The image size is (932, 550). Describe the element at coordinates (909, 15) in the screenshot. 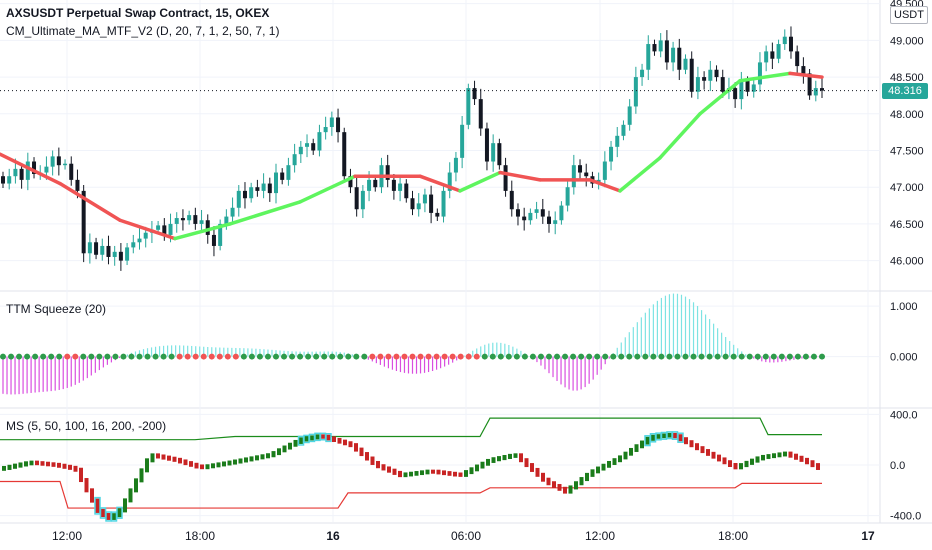

I see `currency-badge: USDT` at that location.